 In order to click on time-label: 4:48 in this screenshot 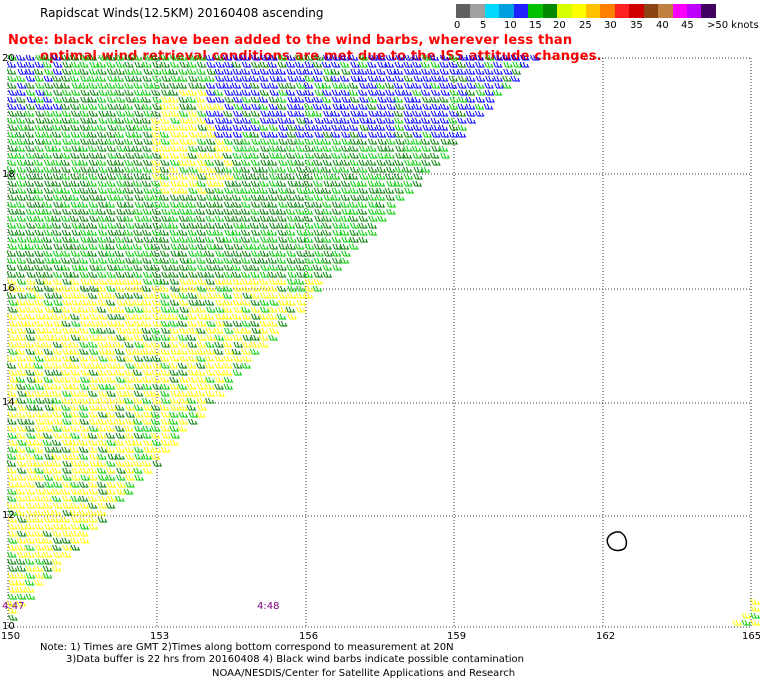, I will do `click(268, 606)`.